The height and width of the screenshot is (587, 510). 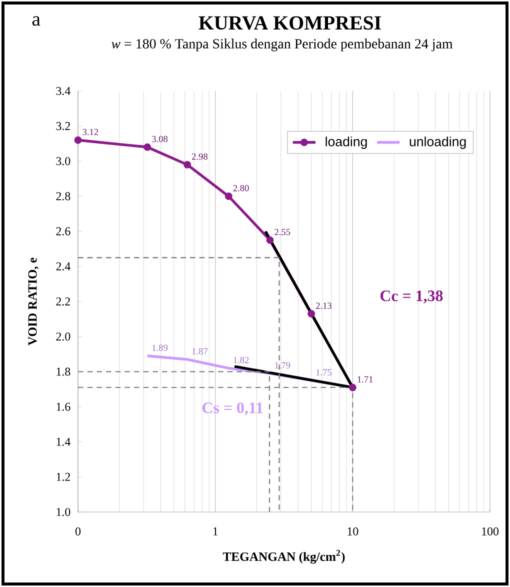 I want to click on chart-subtitle: w = 180 % Tanpa Siklus dengan Periode pembebanan 24 jam, so click(x=282, y=45).